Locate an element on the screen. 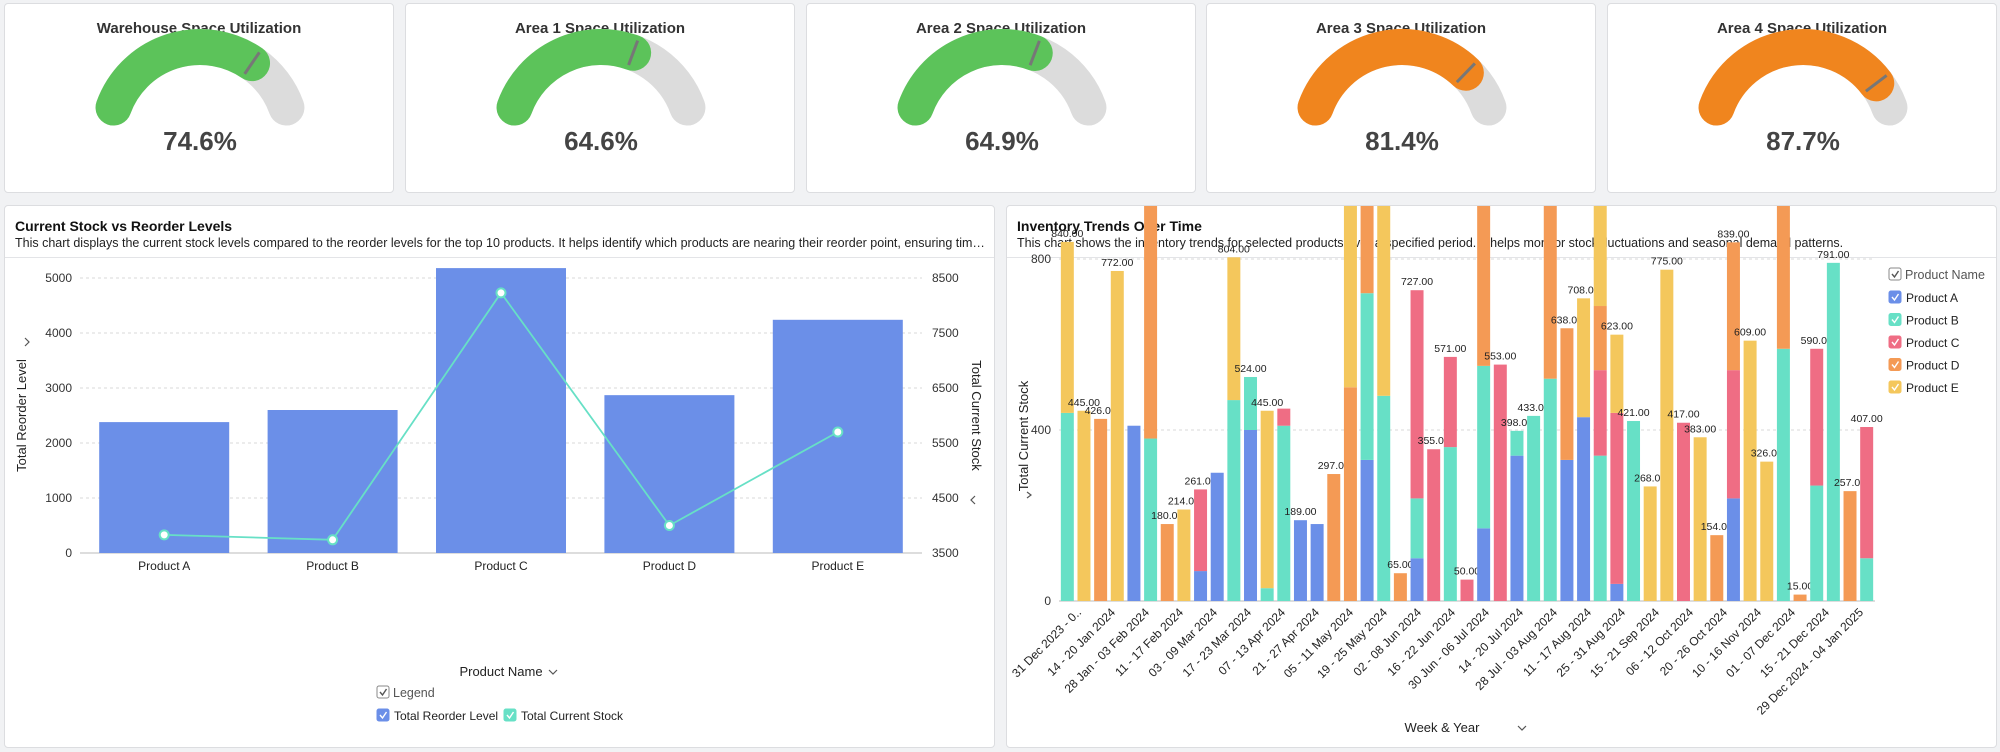 The image size is (2000, 752). legend-checkbox-reorder-level is located at coordinates (383, 715).